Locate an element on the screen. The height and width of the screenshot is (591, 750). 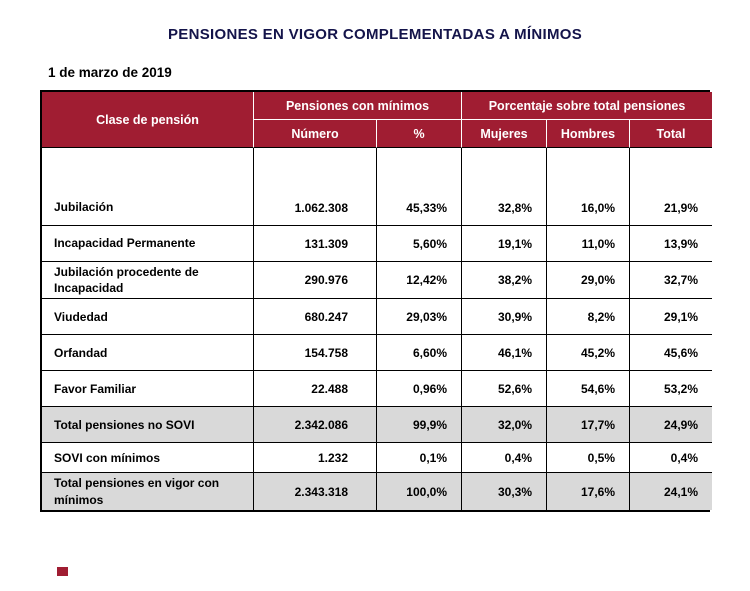
cell-label: Incapacidad Permanente is located at coordinates (148, 244).